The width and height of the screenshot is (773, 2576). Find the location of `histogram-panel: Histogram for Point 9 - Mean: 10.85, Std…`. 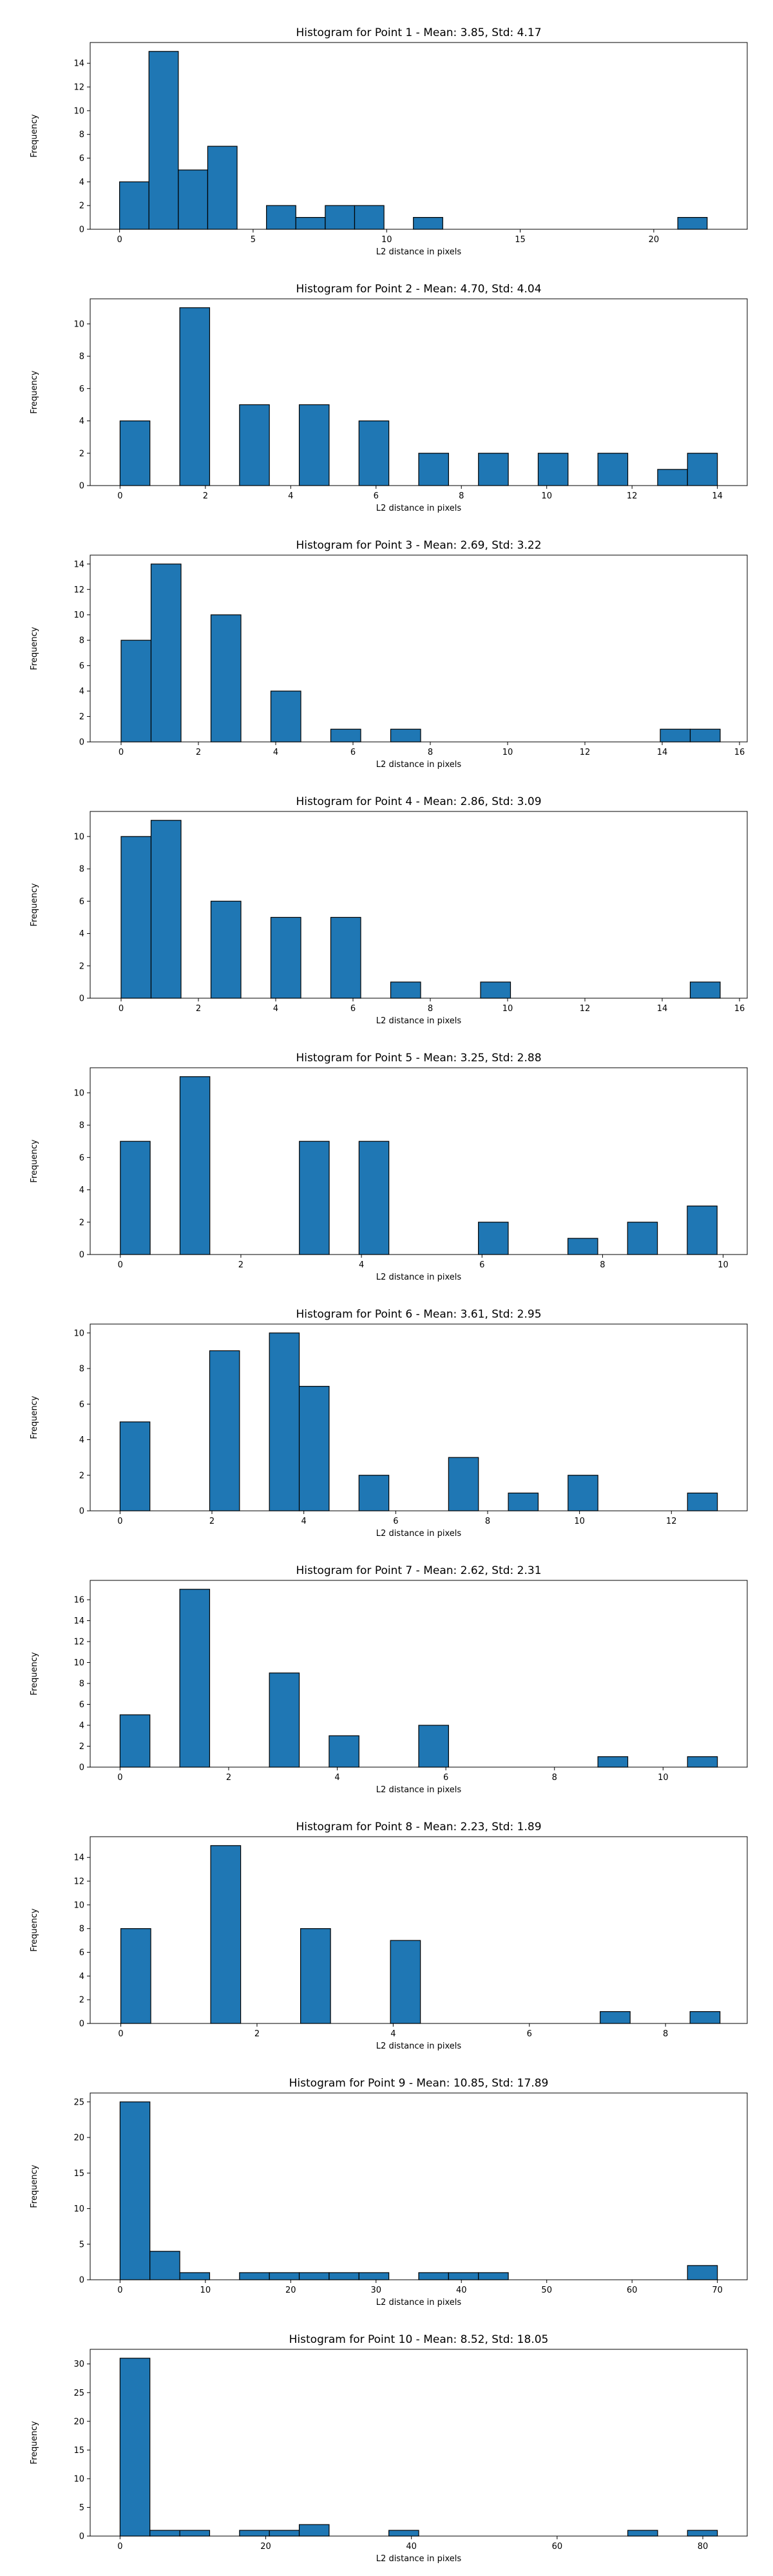

histogram-panel: Histogram for Point 9 - Mean: 10.85, Std… is located at coordinates (389, 2192).